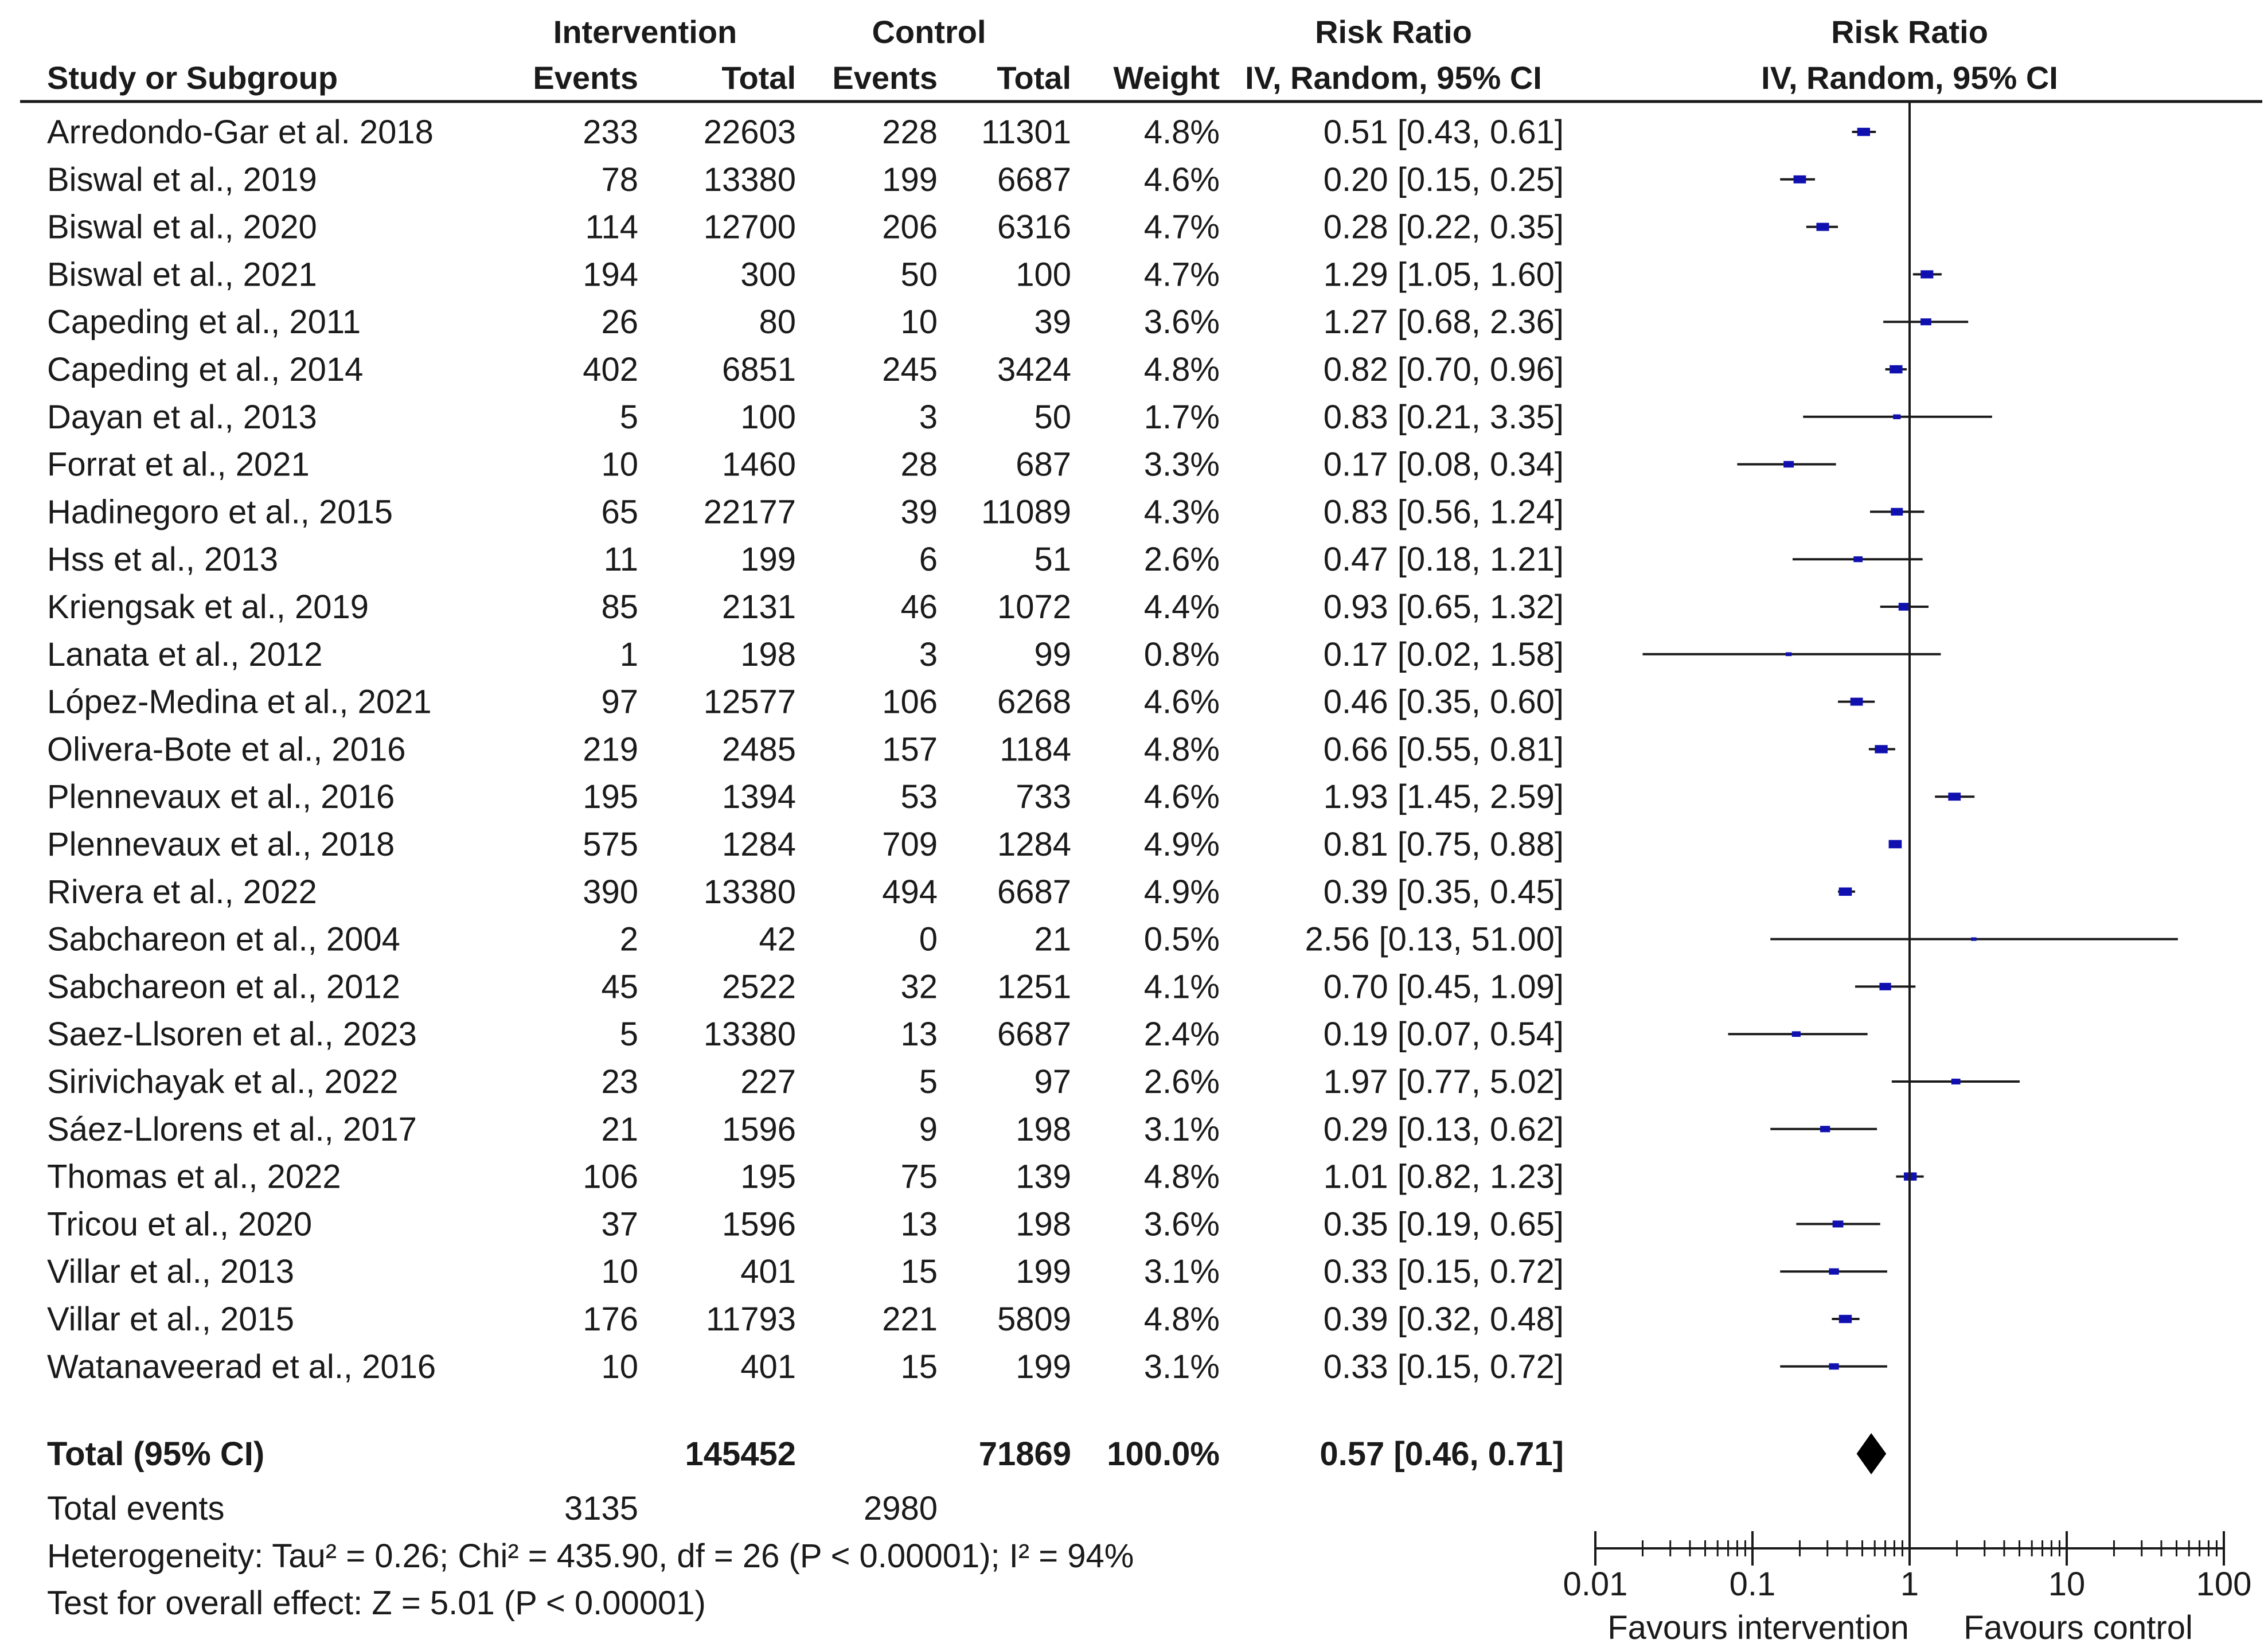  What do you see at coordinates (1182, 1177) in the screenshot?
I see `weight-value: 4.8%` at bounding box center [1182, 1177].